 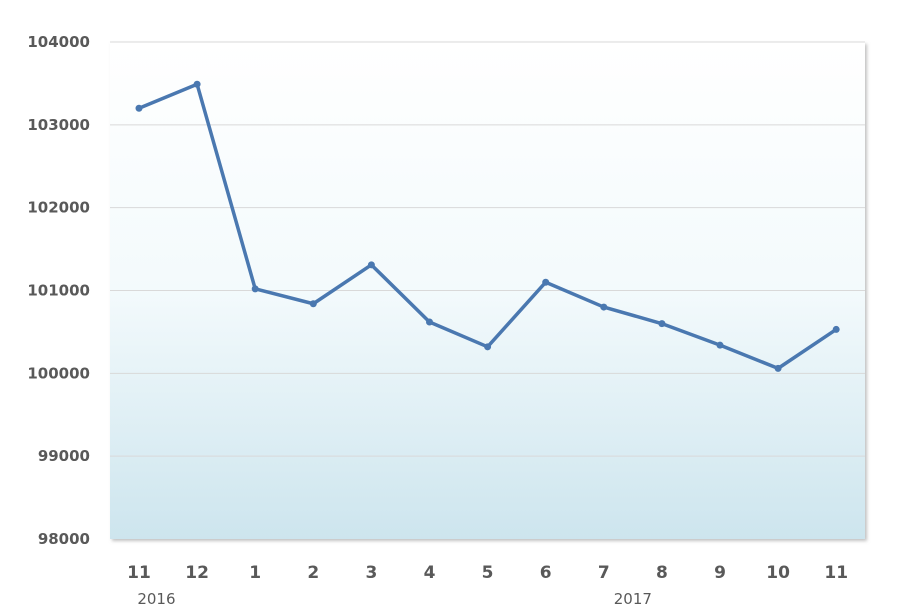 What do you see at coordinates (58, 125) in the screenshot?
I see `y-tick-label: 103000` at bounding box center [58, 125].